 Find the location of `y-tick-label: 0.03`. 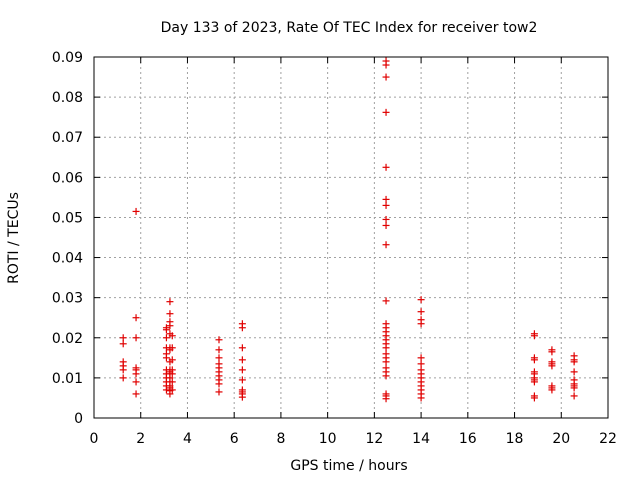

y-tick-label: 0.03 is located at coordinates (67, 299).